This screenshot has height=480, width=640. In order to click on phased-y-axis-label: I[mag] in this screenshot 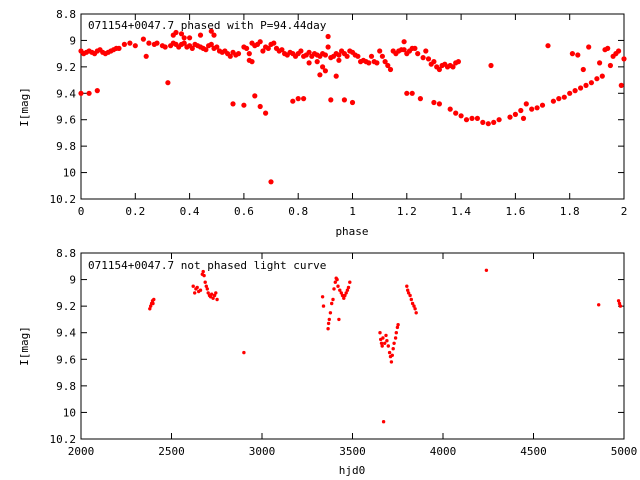, I will do `click(24, 107)`.